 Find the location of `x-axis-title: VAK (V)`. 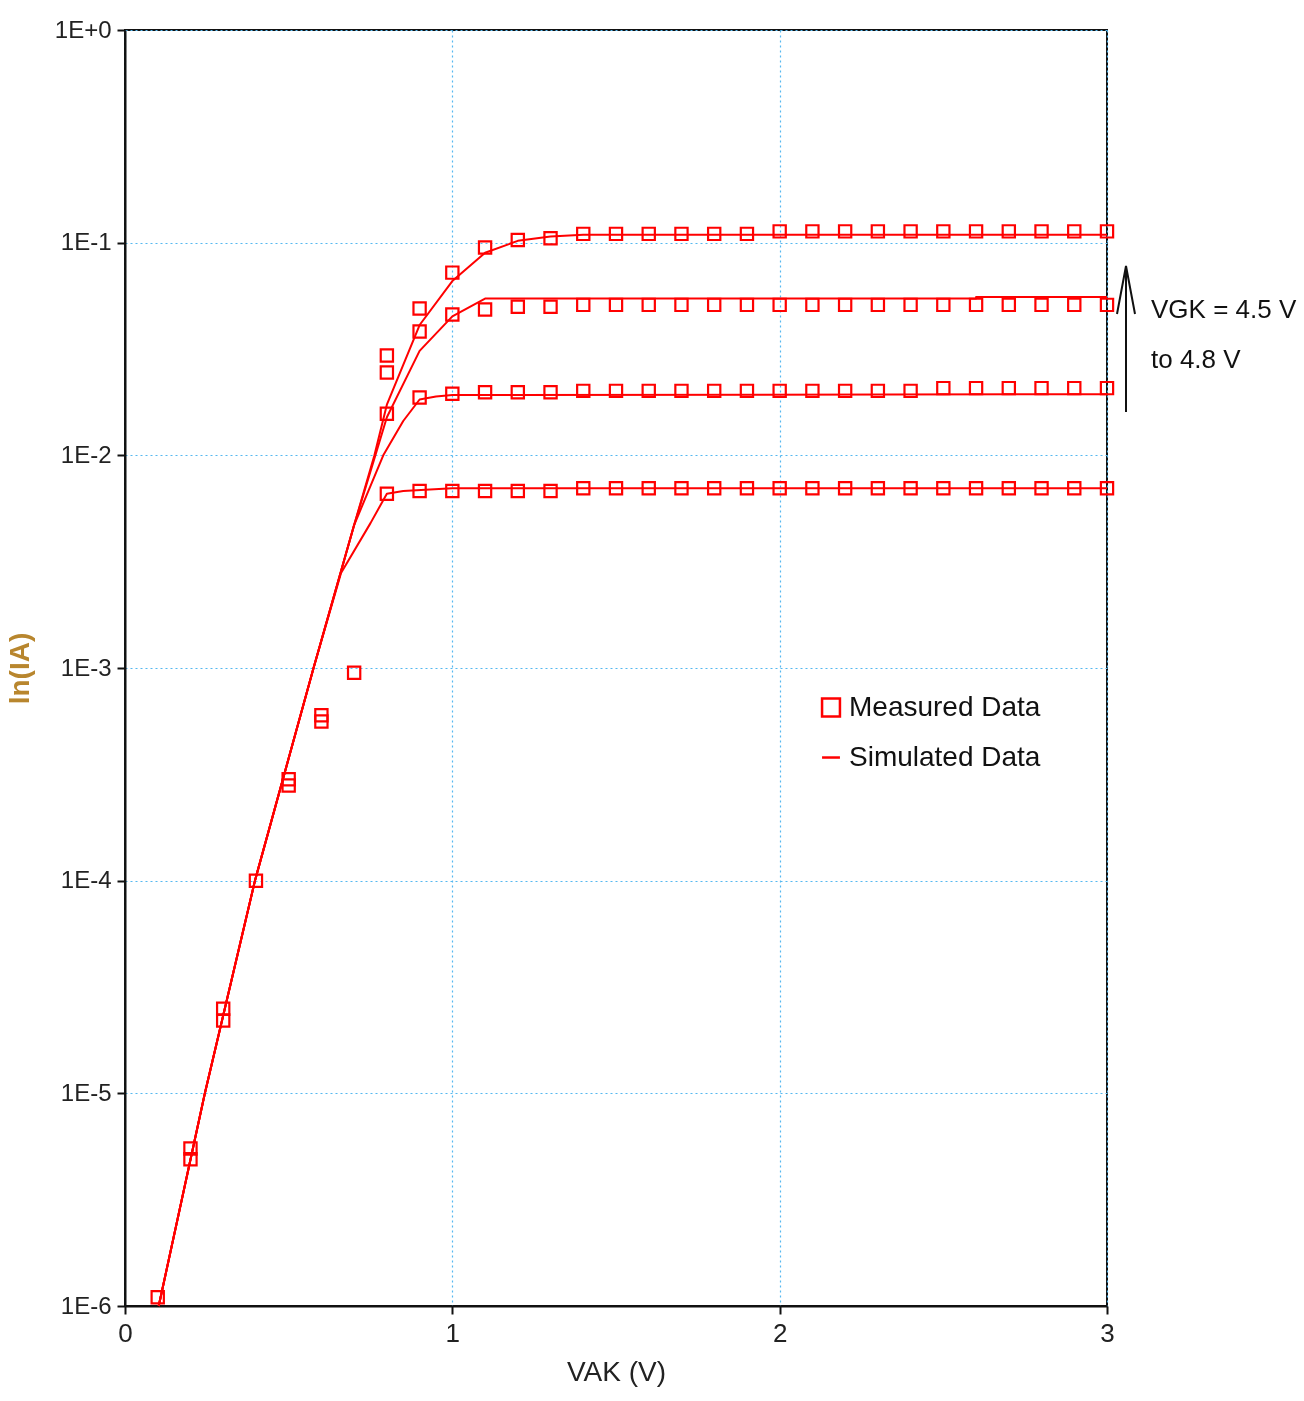

x-axis-title: VAK (V) is located at coordinates (616, 1371).